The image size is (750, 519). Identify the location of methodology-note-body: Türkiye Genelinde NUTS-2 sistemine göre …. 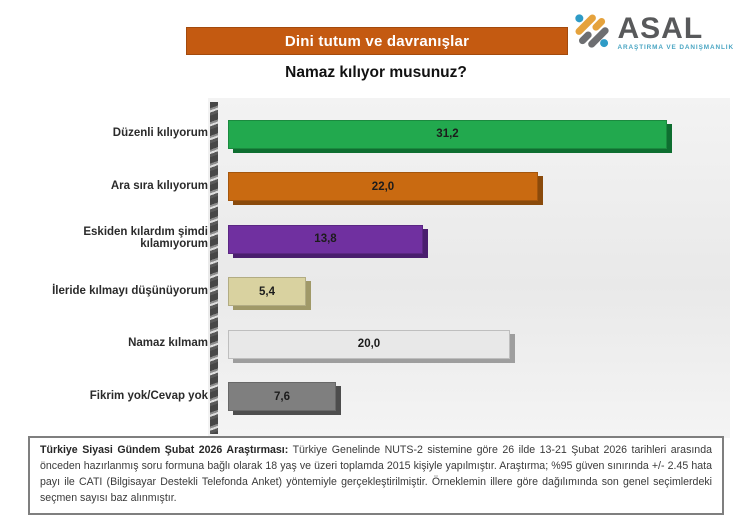
(376, 474).